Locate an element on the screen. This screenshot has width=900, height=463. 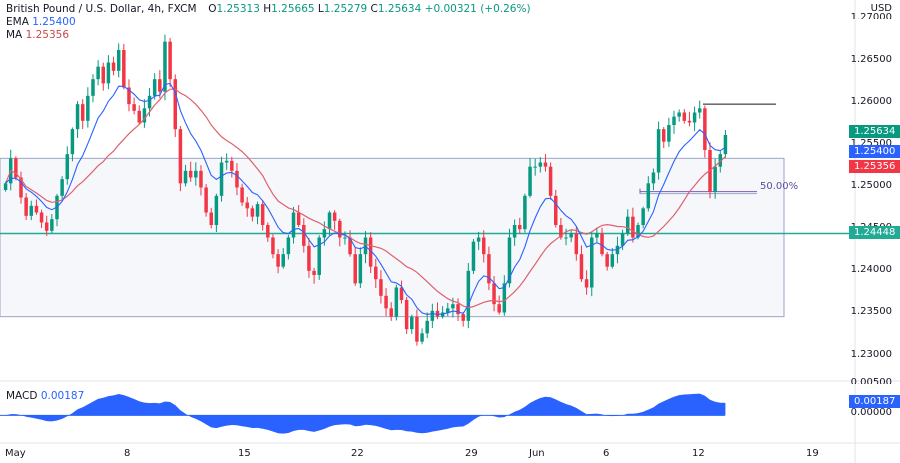
high-value: 1.25665 is located at coordinates (293, 9).